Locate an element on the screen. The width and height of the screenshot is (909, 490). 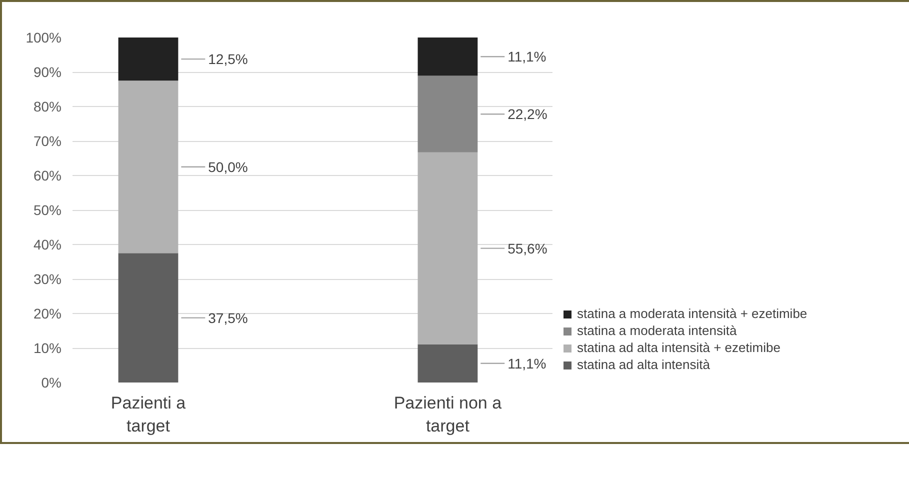
data-label: 12,5% is located at coordinates (228, 59).